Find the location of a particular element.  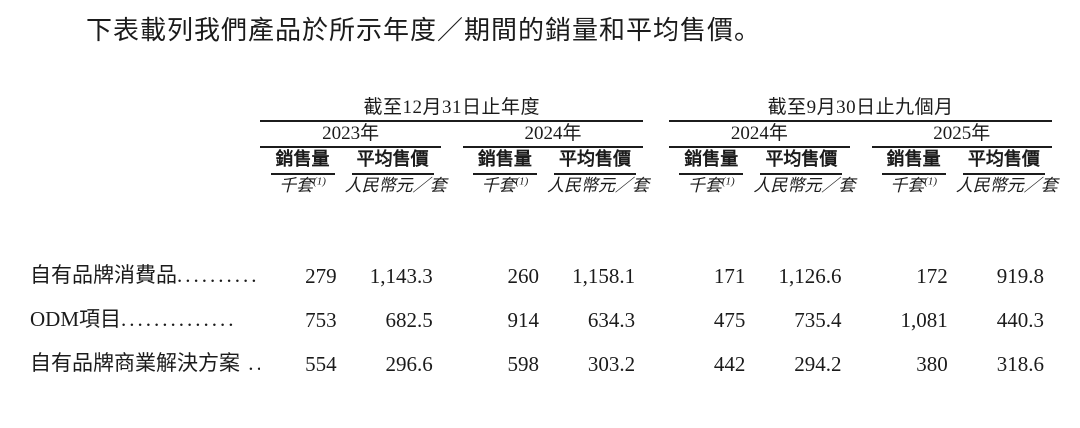

period-group-row: 截至12月31日止年度 截至9月30日止九個月 is located at coordinates (541, 109).